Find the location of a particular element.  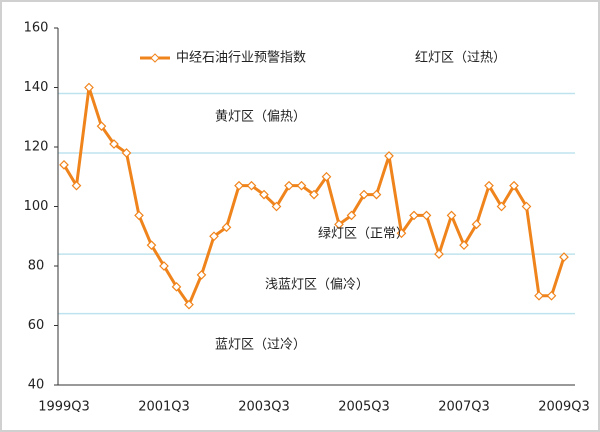

x-tick-label: 2001Q3 is located at coordinates (164, 407).